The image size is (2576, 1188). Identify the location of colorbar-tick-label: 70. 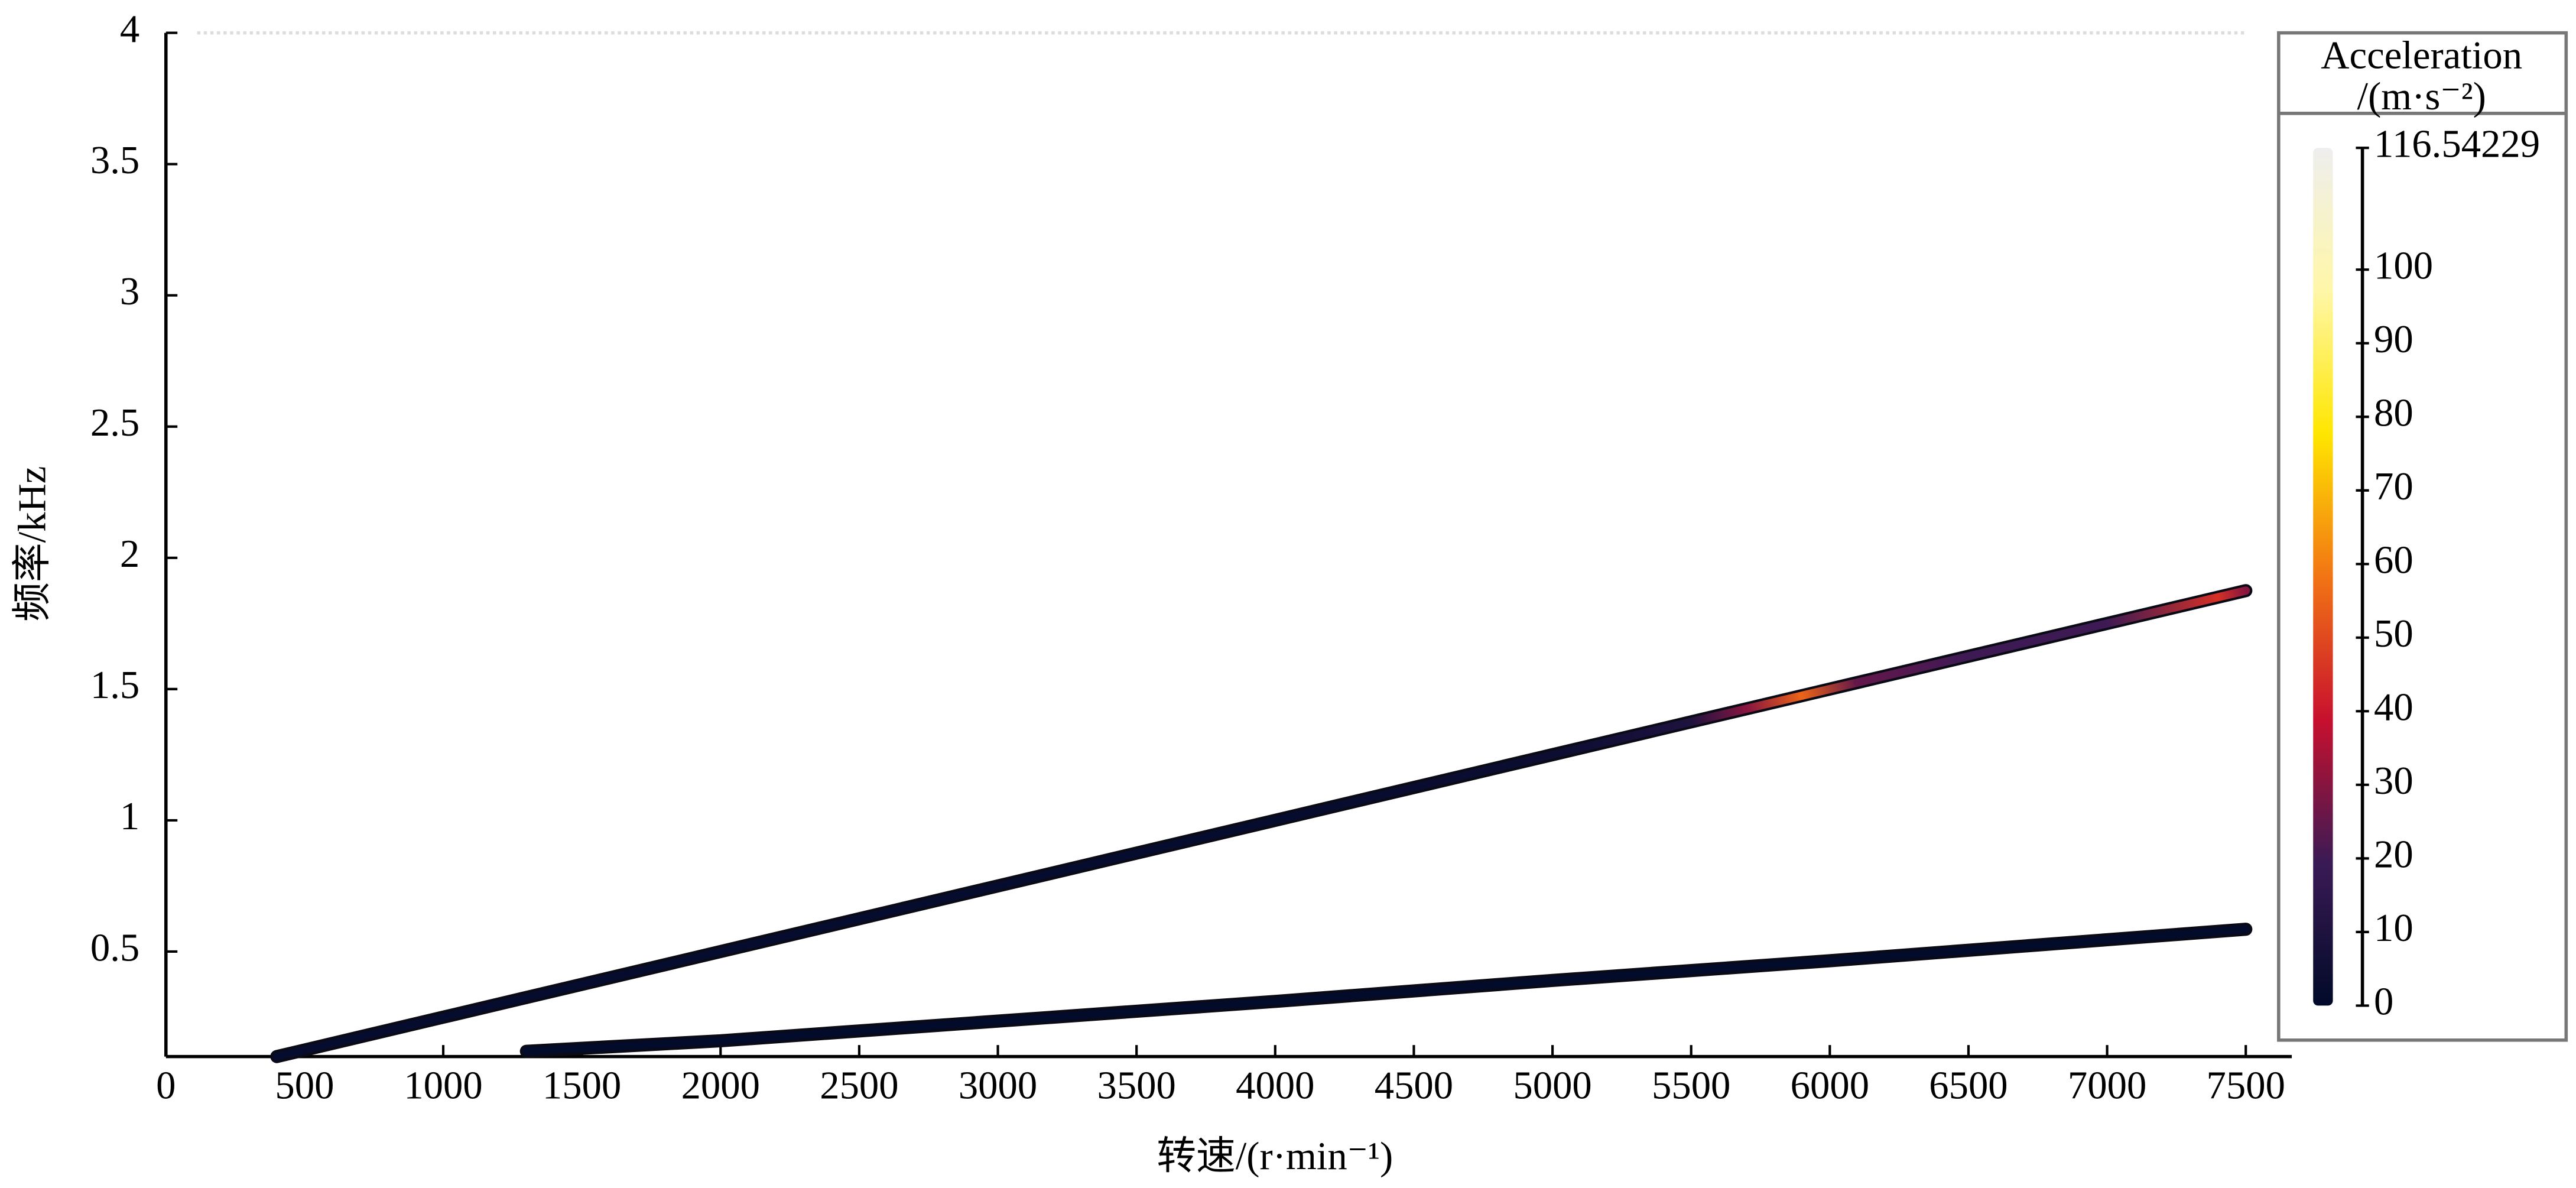
(2393, 486).